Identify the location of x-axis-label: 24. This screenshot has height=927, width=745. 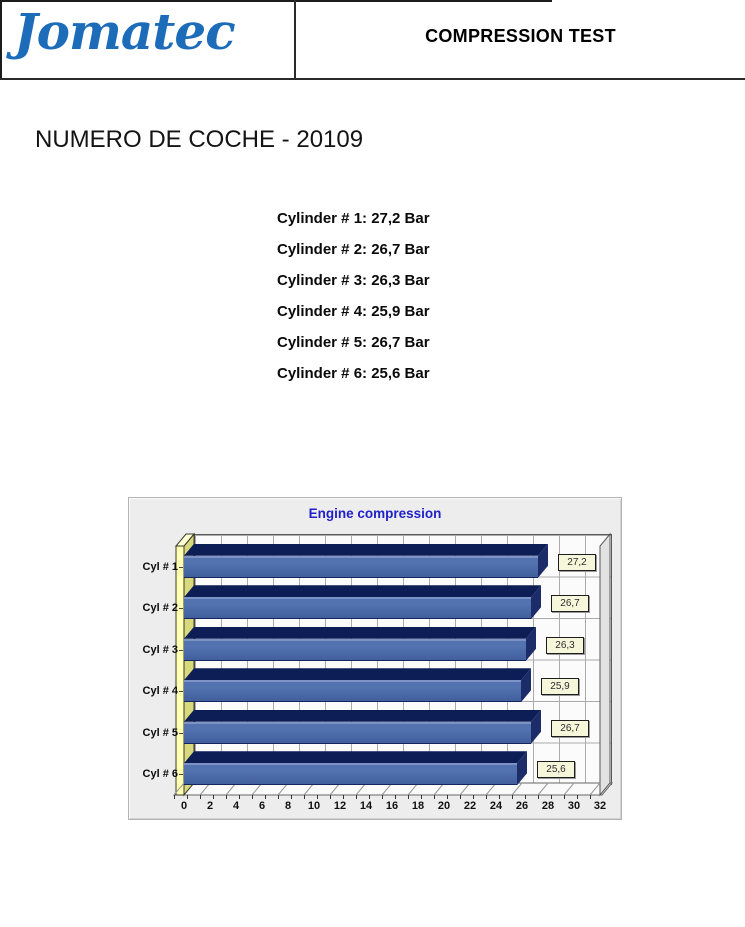
(496, 806).